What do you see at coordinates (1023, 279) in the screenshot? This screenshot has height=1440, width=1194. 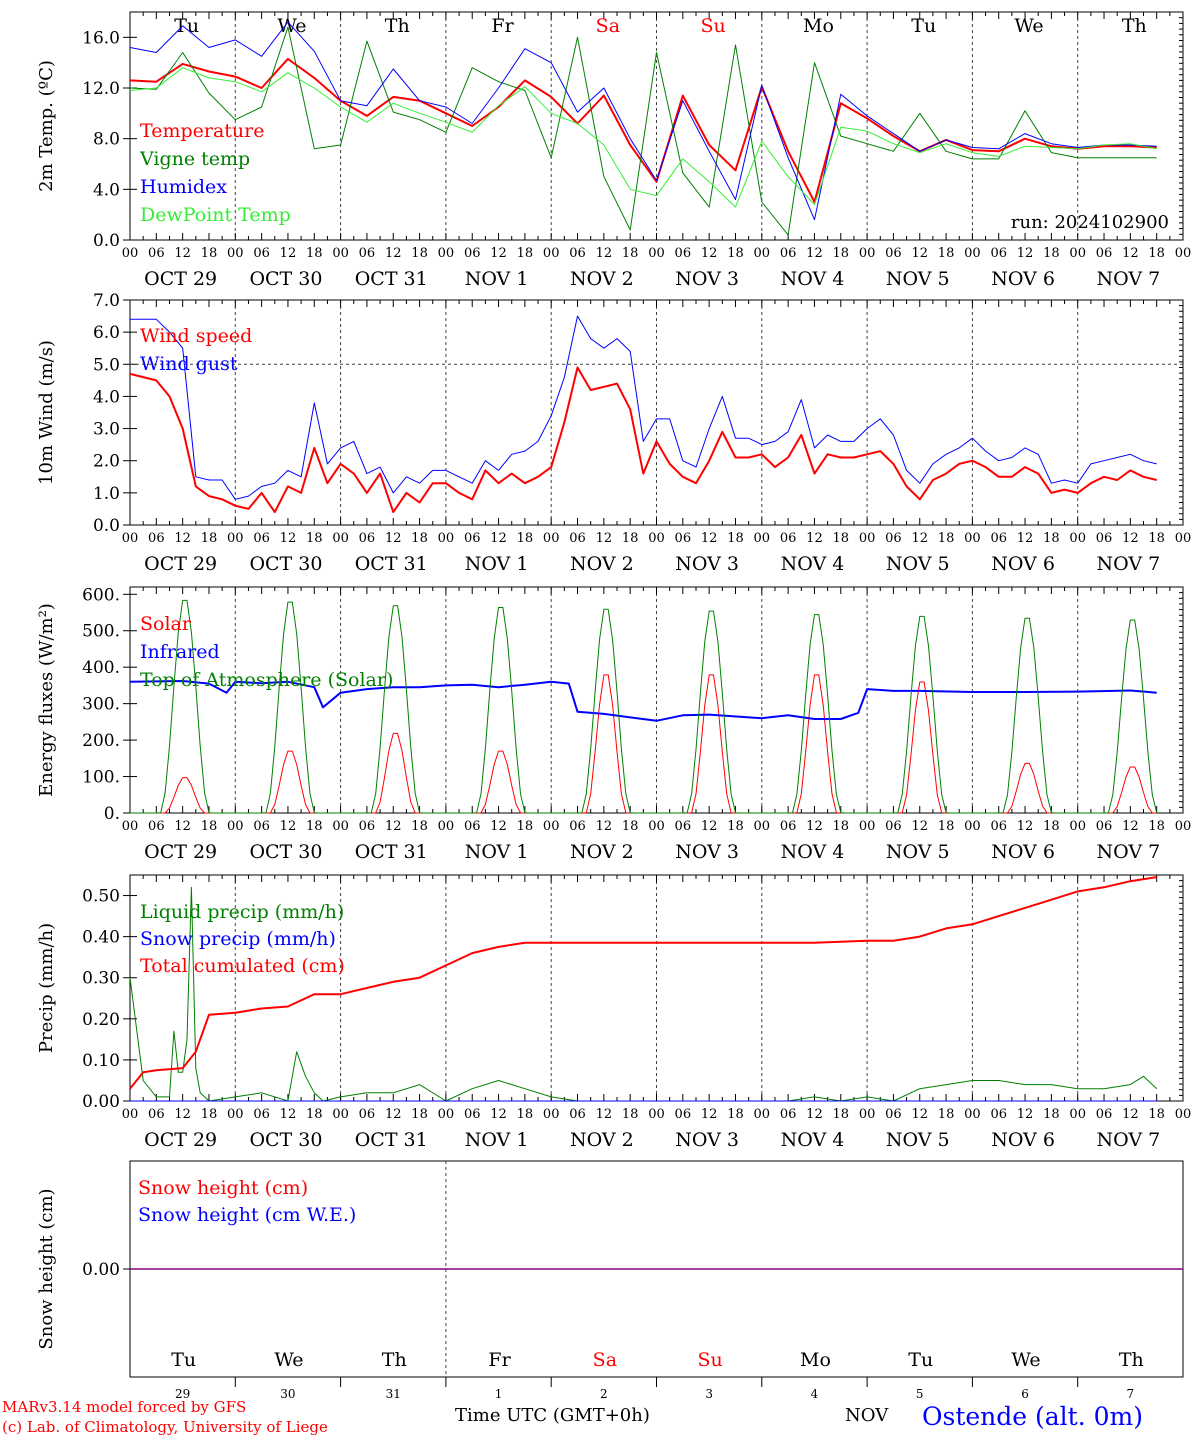 I see `date-label: NOV 6` at bounding box center [1023, 279].